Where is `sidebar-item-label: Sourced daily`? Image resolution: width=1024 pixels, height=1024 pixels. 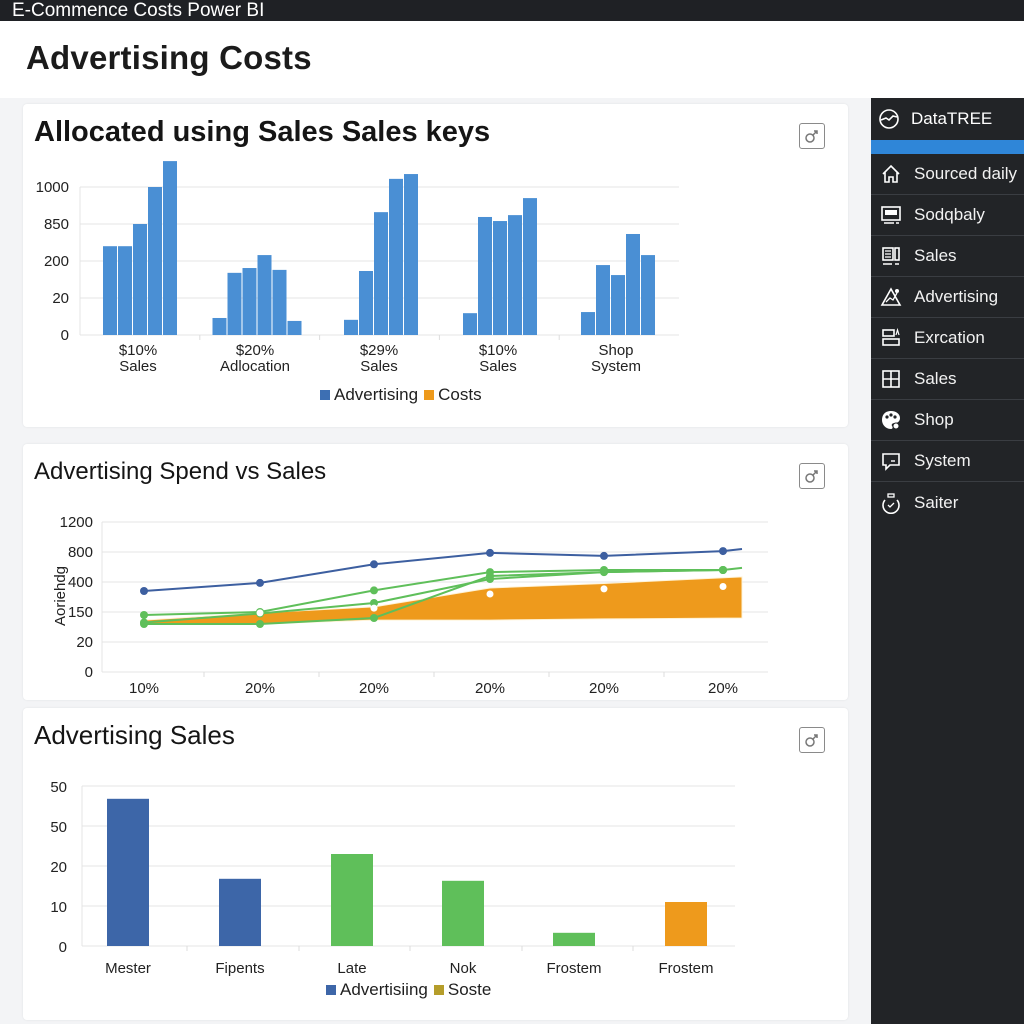
sidebar-item-label: Sourced daily is located at coordinates (966, 173).